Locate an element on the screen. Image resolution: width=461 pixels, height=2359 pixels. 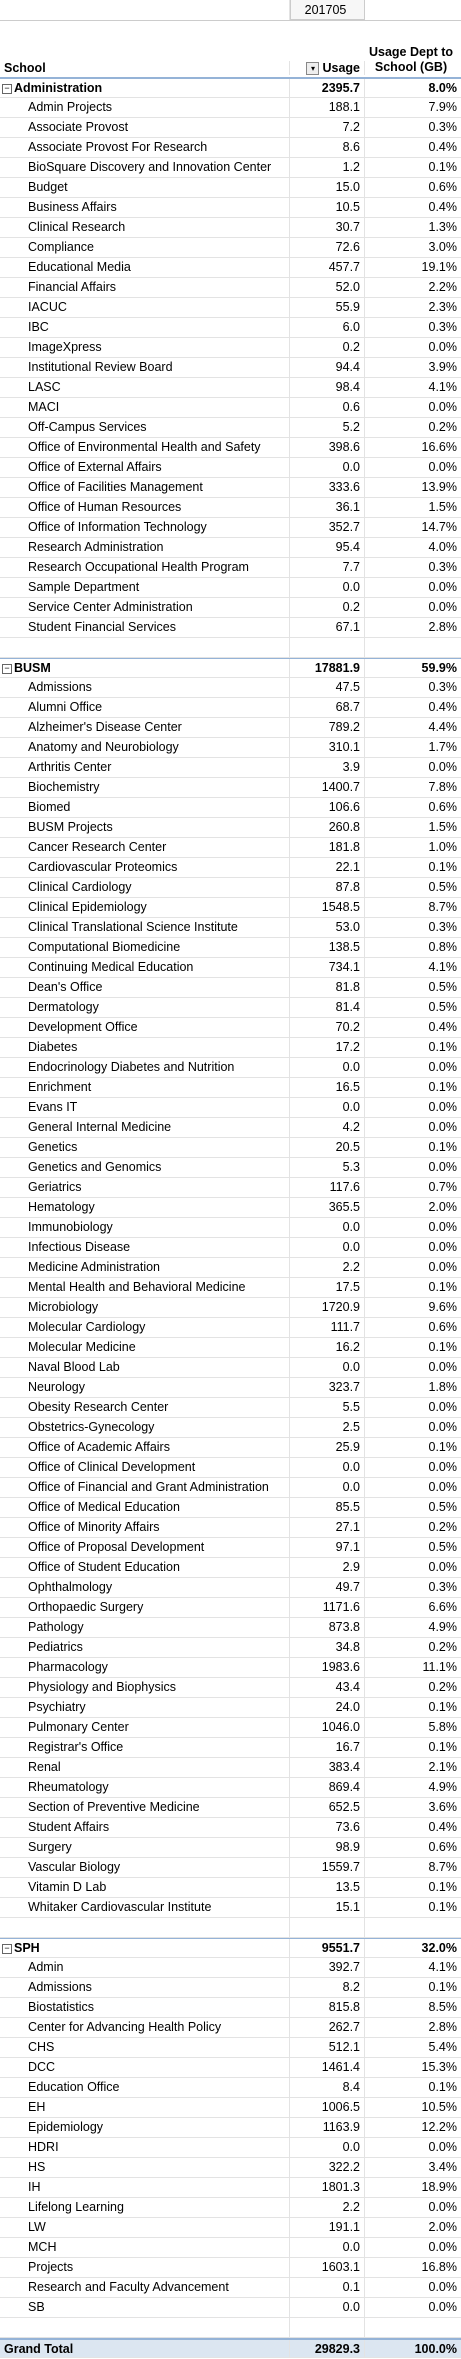
department-row: Biomed 106.6 0.6% is located at coordinates (230, 808).